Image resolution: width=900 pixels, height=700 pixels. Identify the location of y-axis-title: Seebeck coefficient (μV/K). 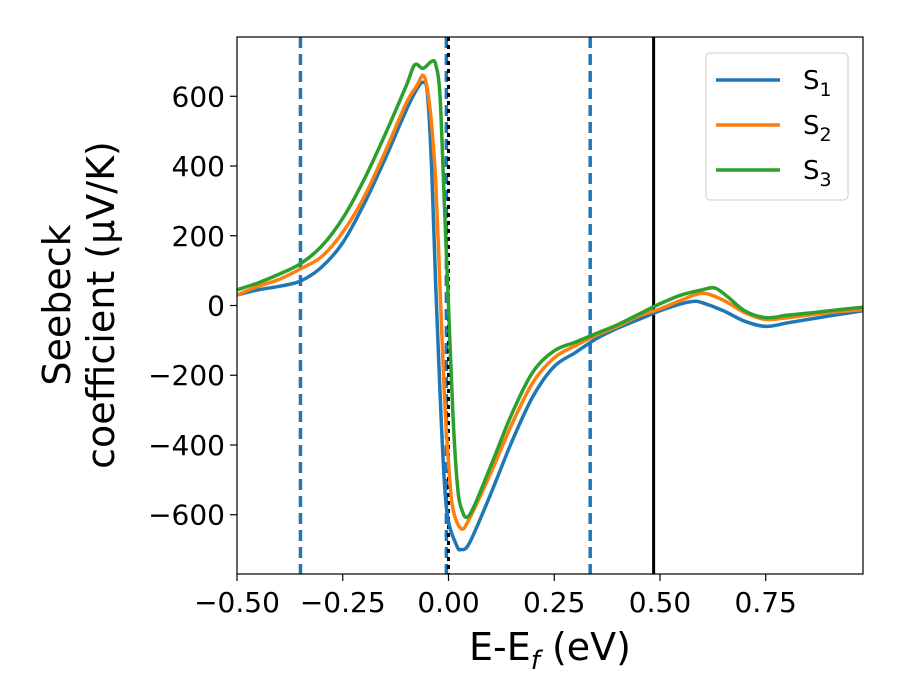
(79, 305).